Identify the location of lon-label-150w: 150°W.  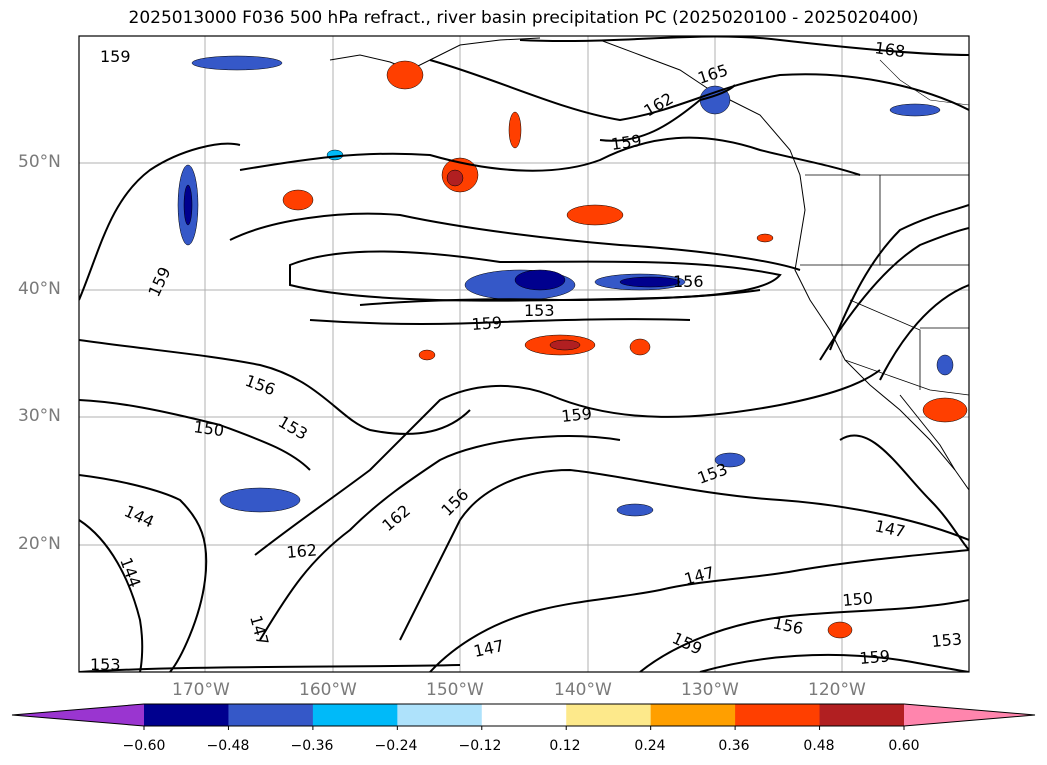
(455, 690).